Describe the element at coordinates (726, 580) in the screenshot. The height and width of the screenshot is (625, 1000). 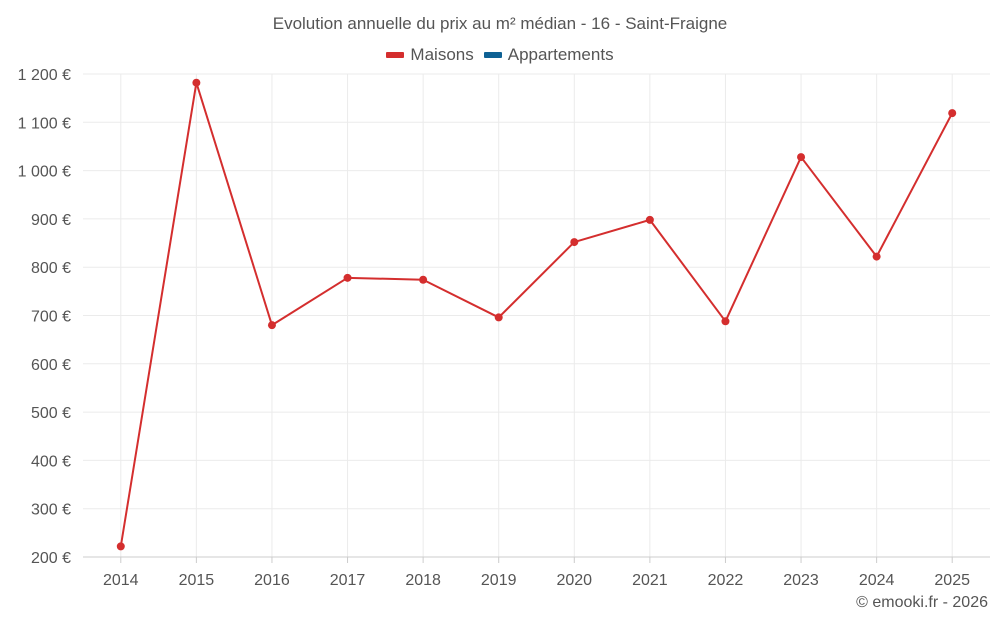
I see `x-tick-label: 2022` at that location.